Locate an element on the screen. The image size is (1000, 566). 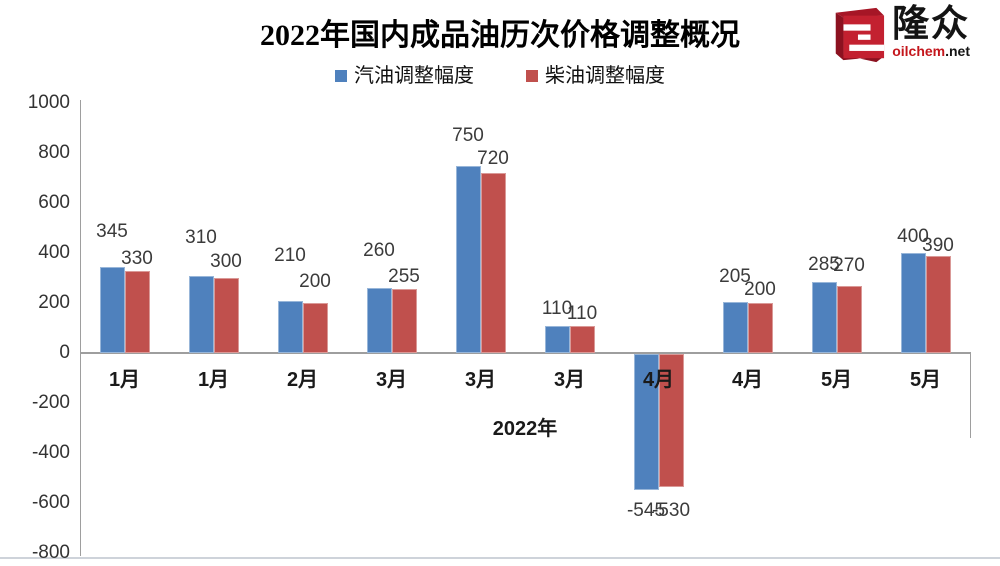
value-label: 205 is located at coordinates (735, 276).